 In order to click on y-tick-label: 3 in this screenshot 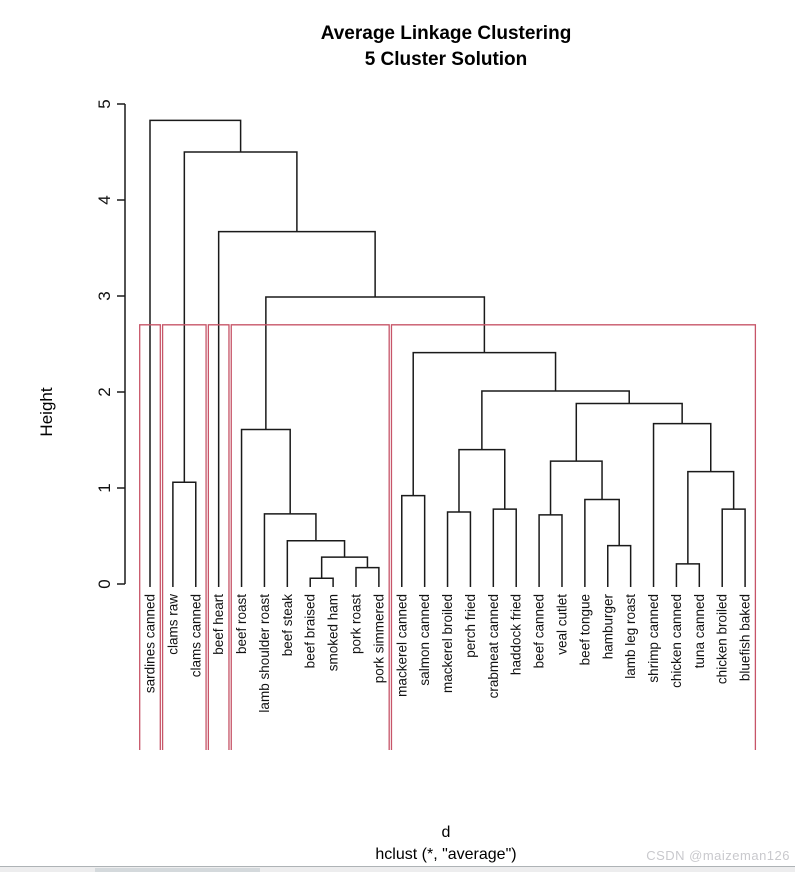, I will do `click(104, 295)`.